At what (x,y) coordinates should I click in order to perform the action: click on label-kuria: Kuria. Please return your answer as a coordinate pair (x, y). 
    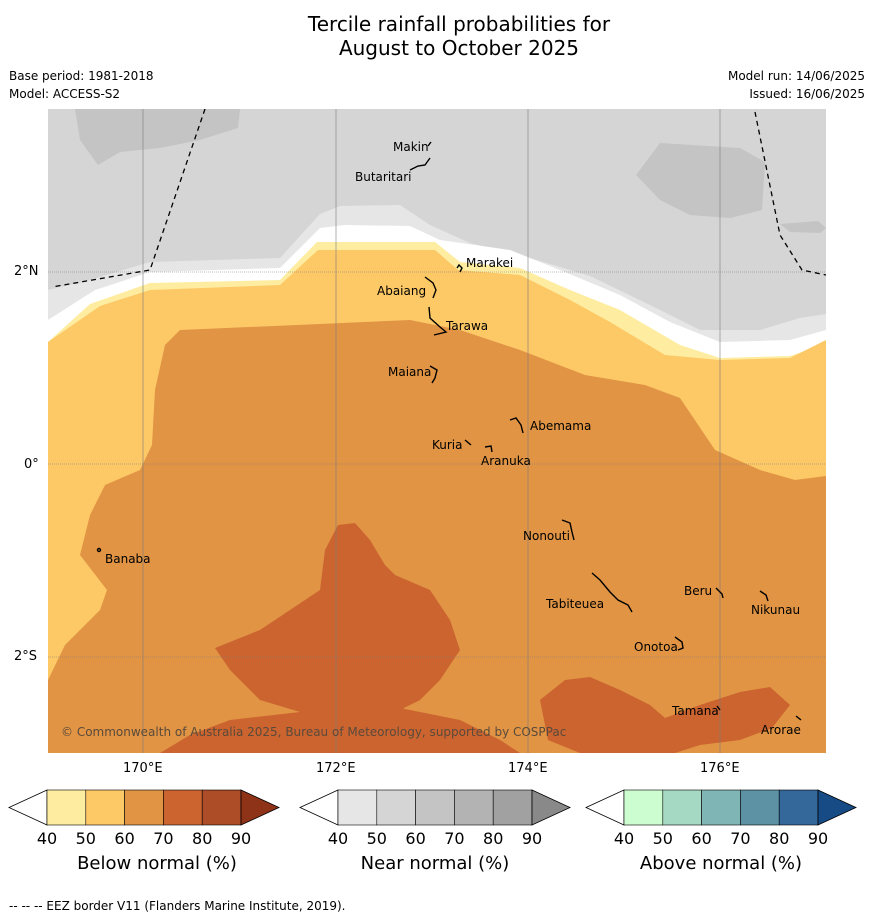
    Looking at the image, I should click on (447, 445).